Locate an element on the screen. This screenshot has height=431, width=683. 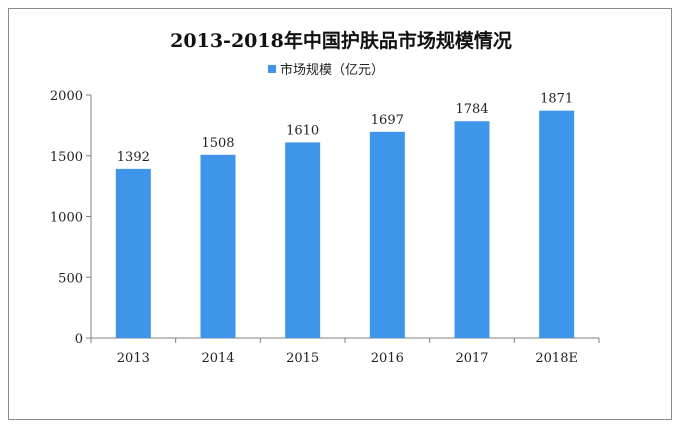
legend-label: 市场规模（亿元） is located at coordinates (332, 70).